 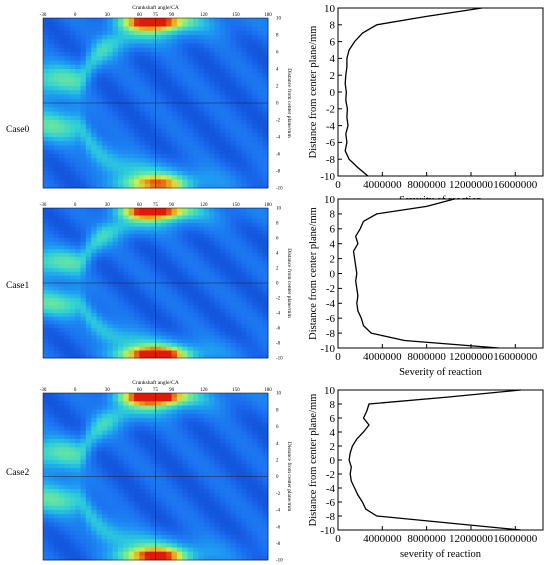 What do you see at coordinates (268, 15) in the screenshot?
I see `x-tick-label: 180` at bounding box center [268, 15].